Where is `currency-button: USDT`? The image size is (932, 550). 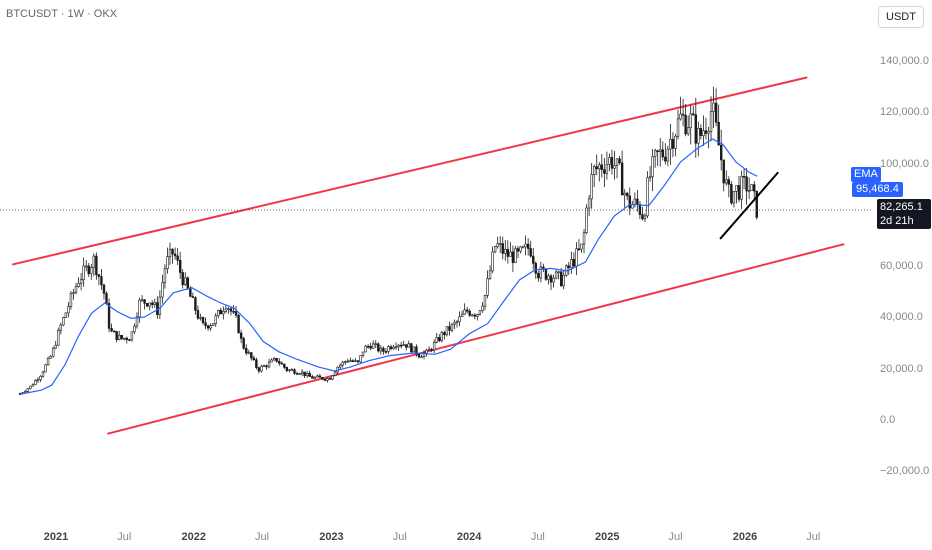 currency-button: USDT is located at coordinates (901, 17).